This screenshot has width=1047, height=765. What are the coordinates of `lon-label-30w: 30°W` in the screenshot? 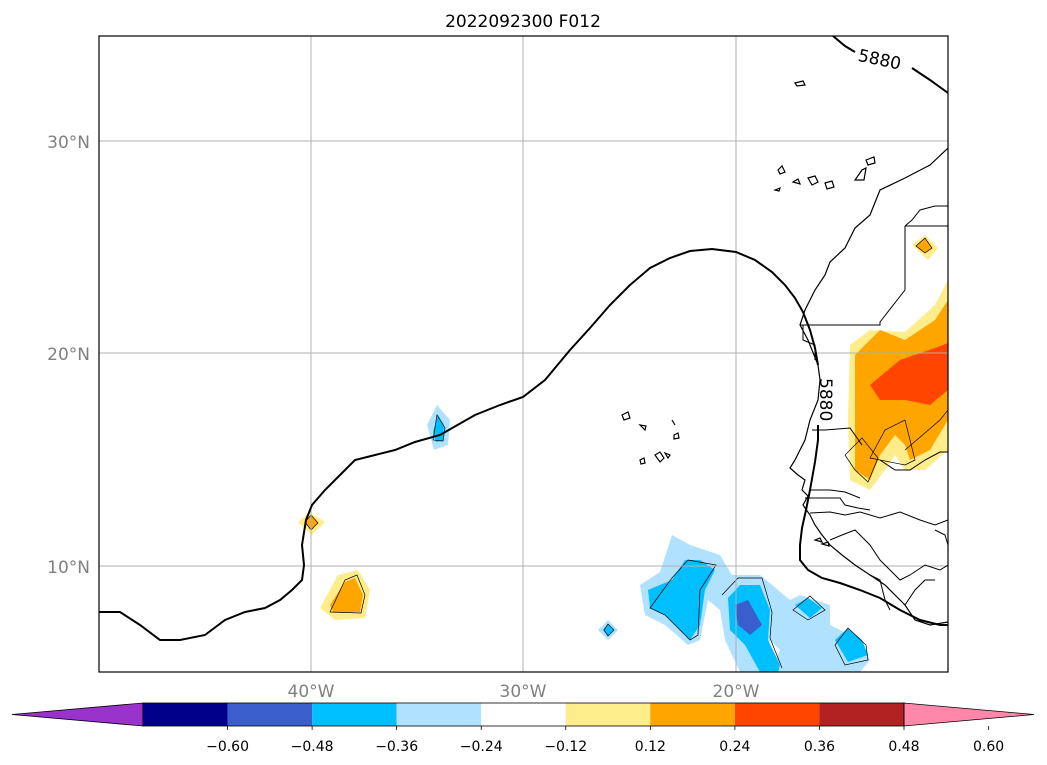 It's located at (523, 692).